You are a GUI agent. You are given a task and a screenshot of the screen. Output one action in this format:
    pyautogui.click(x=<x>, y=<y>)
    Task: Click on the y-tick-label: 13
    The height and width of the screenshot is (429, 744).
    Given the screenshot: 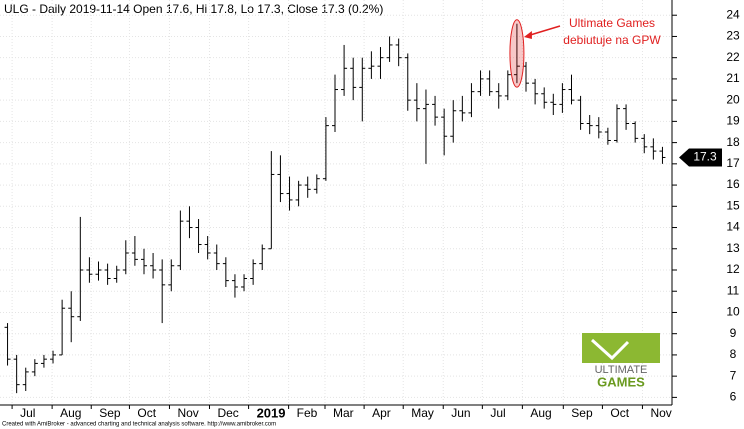 What is the action you would take?
    pyautogui.click(x=733, y=248)
    